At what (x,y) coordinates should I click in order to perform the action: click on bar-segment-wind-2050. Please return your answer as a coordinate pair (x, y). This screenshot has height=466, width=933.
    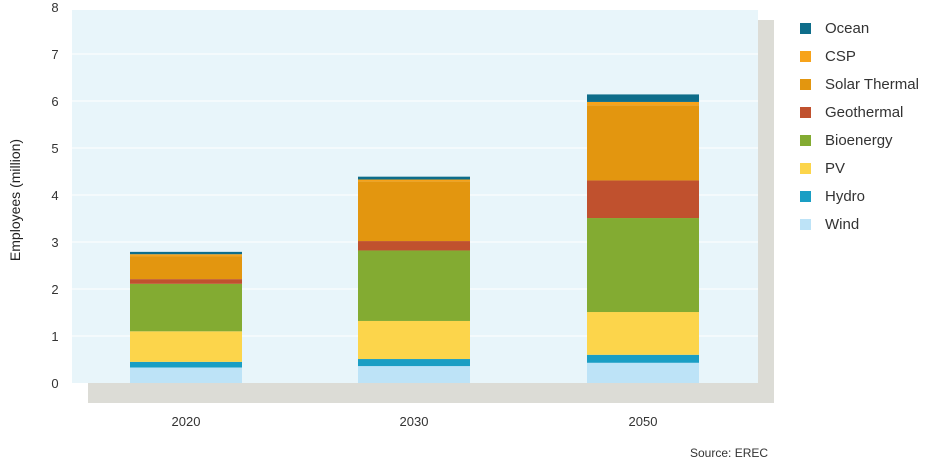
    Looking at the image, I should click on (643, 372).